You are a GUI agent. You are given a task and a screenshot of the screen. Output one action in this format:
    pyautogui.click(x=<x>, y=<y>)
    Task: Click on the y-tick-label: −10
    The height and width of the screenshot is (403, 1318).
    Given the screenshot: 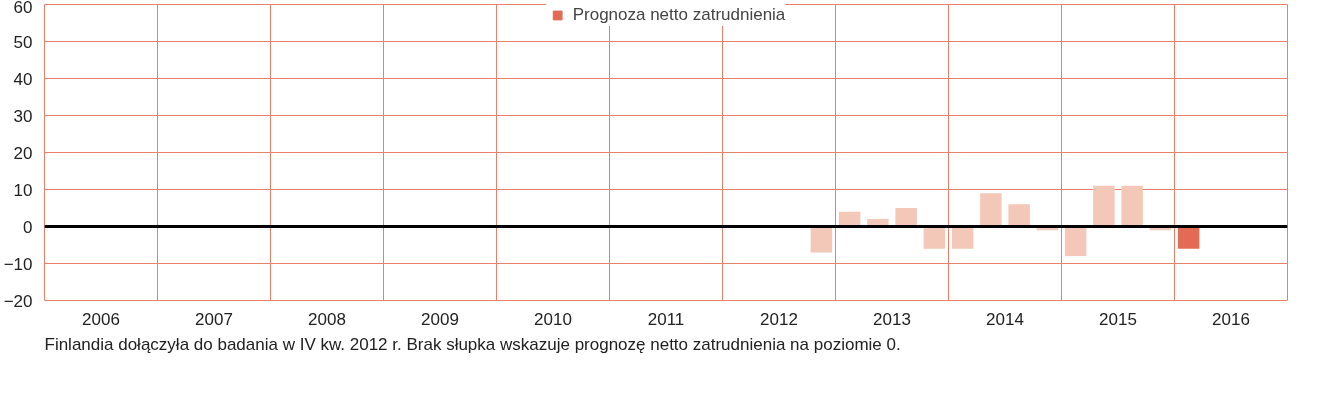 What is the action you would take?
    pyautogui.click(x=18, y=264)
    